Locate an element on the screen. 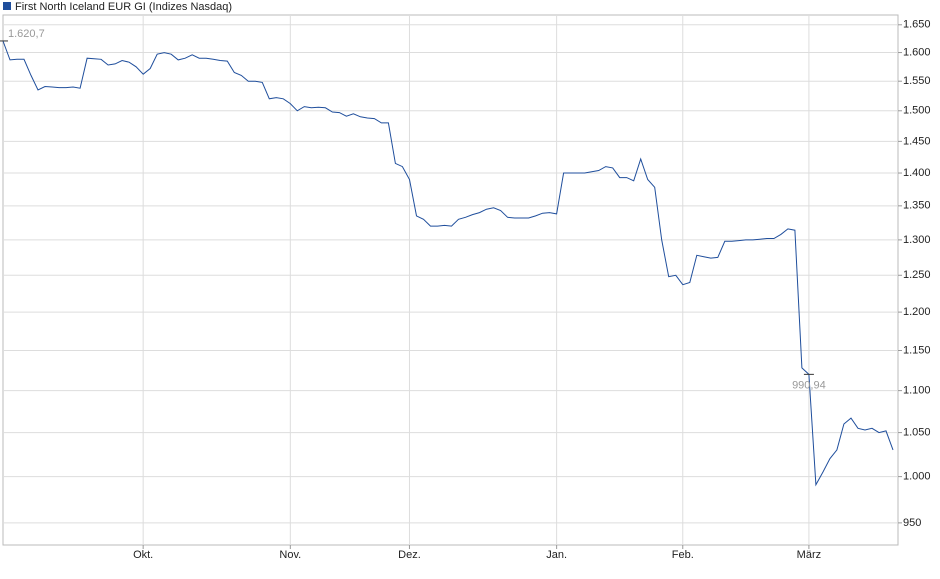  legend-swatch is located at coordinates (7, 6).